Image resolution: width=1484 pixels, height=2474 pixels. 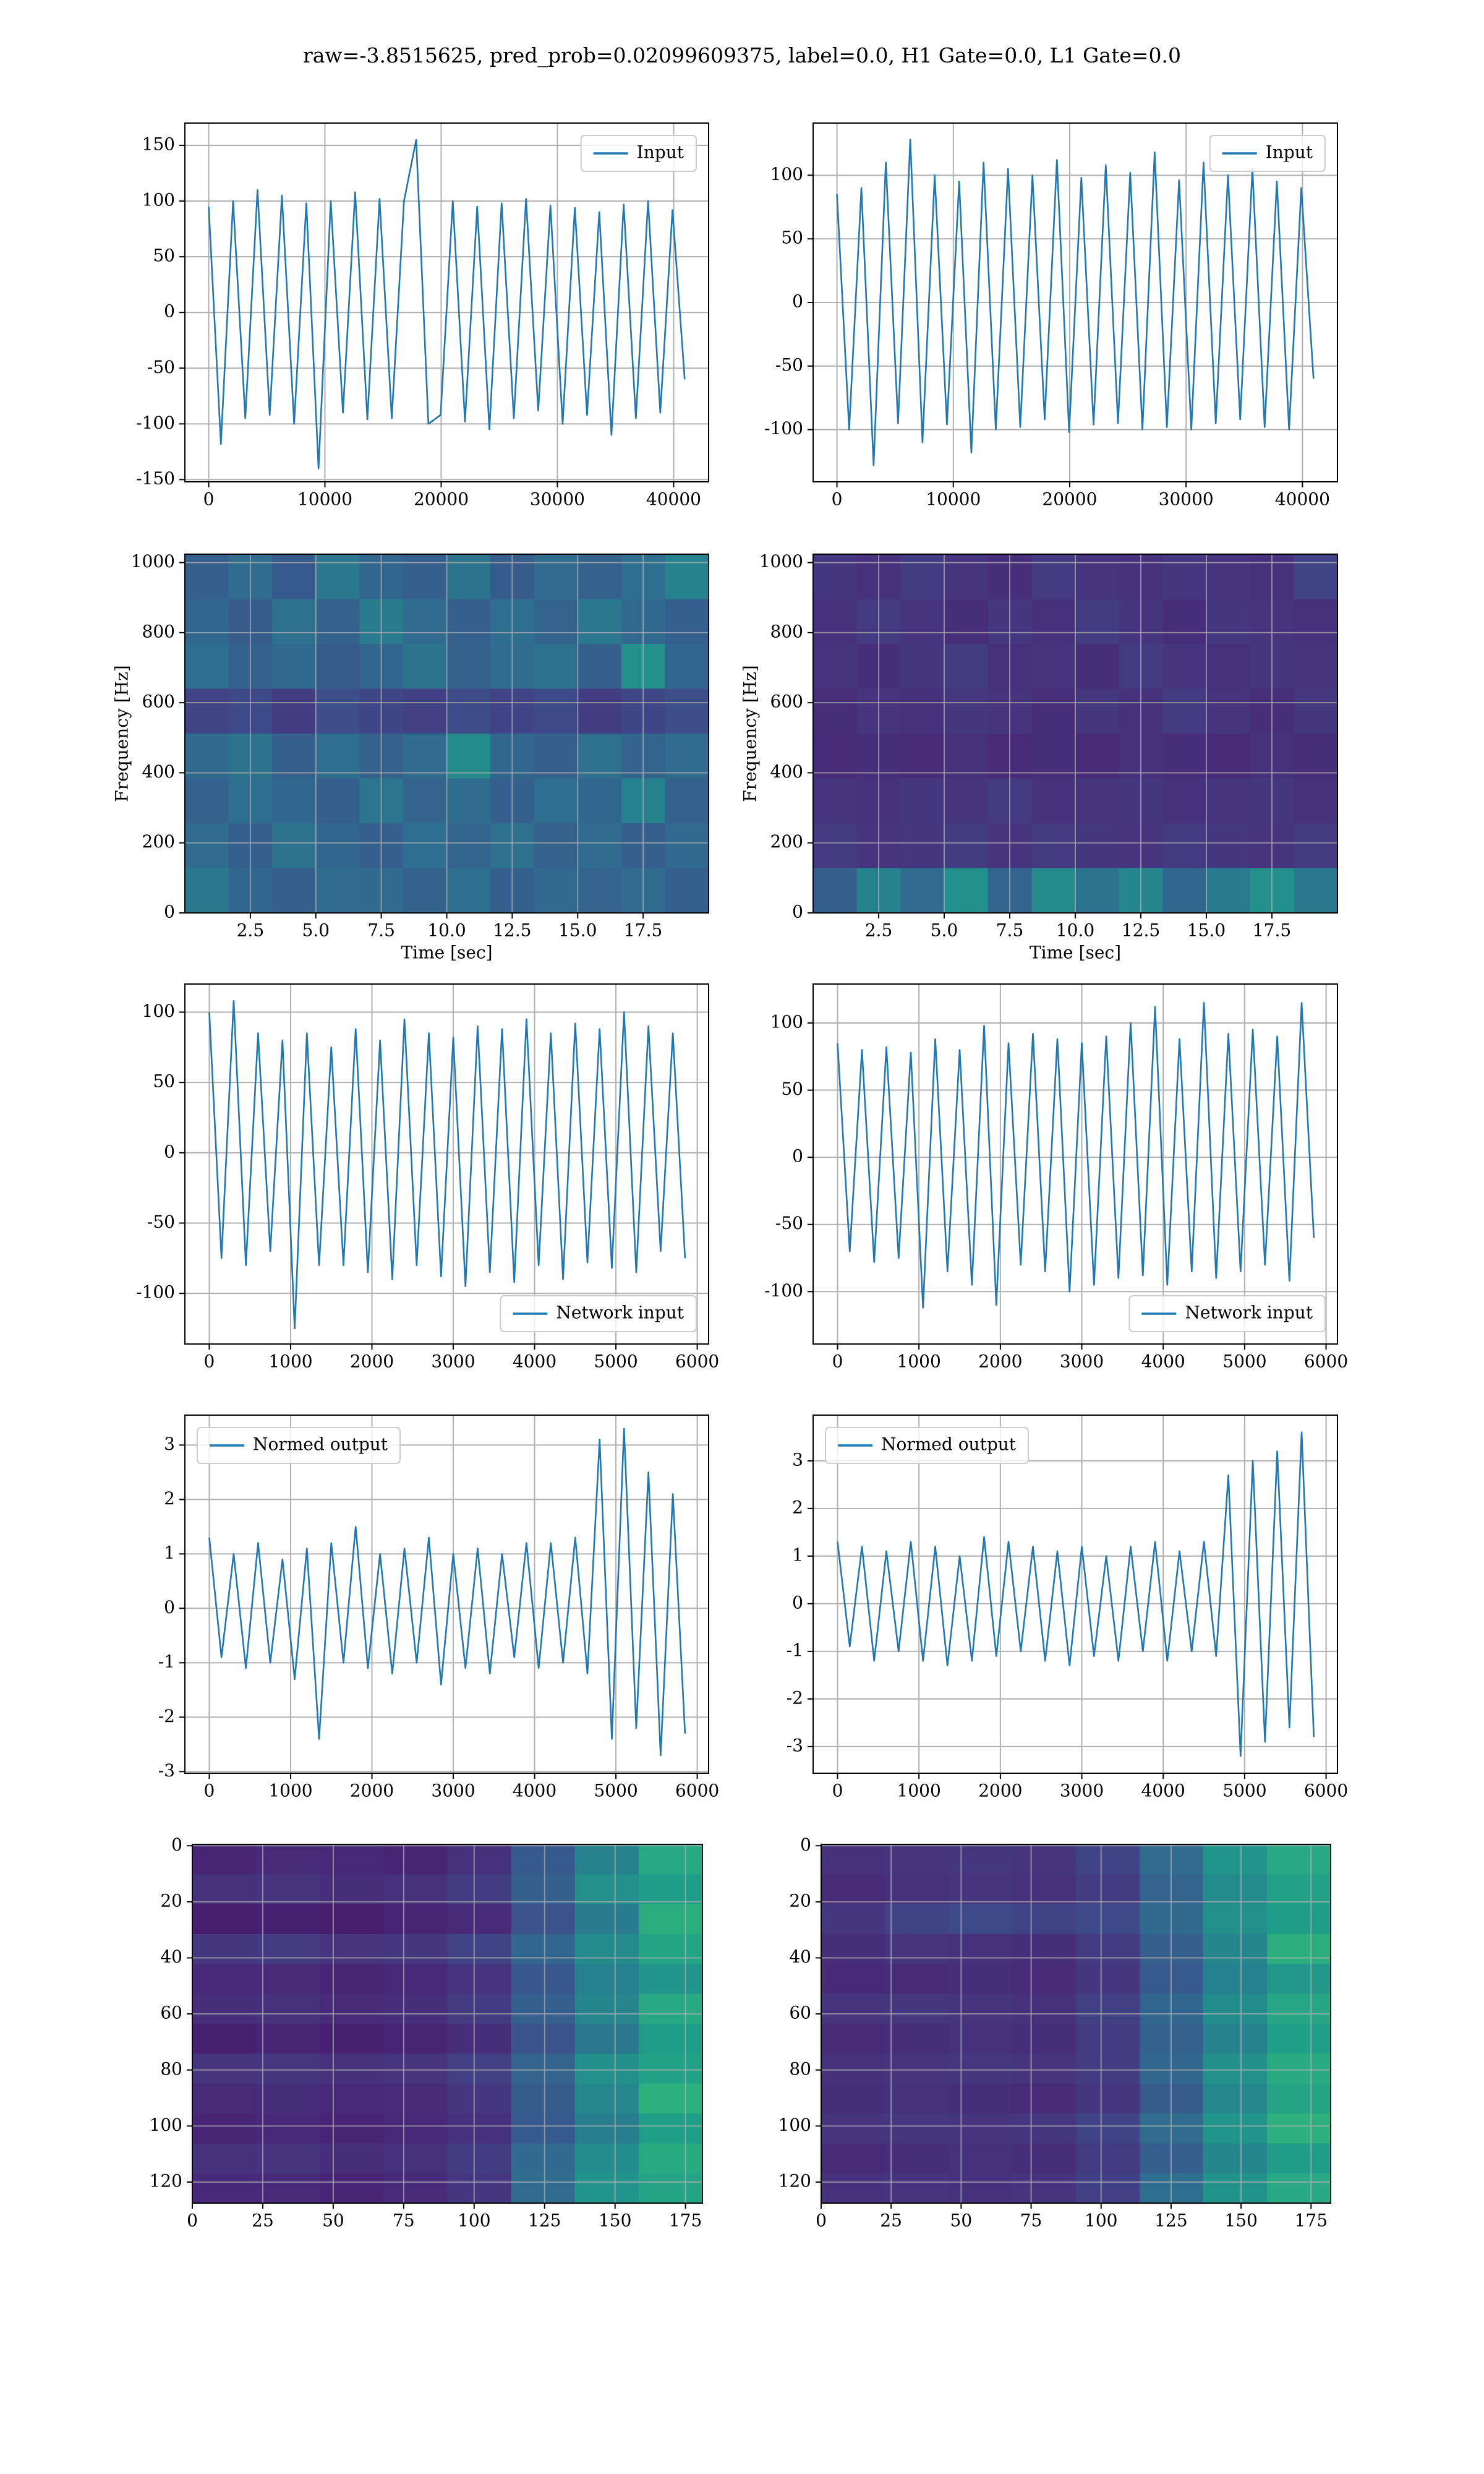 I want to click on data-line, so click(x=447, y=1592).